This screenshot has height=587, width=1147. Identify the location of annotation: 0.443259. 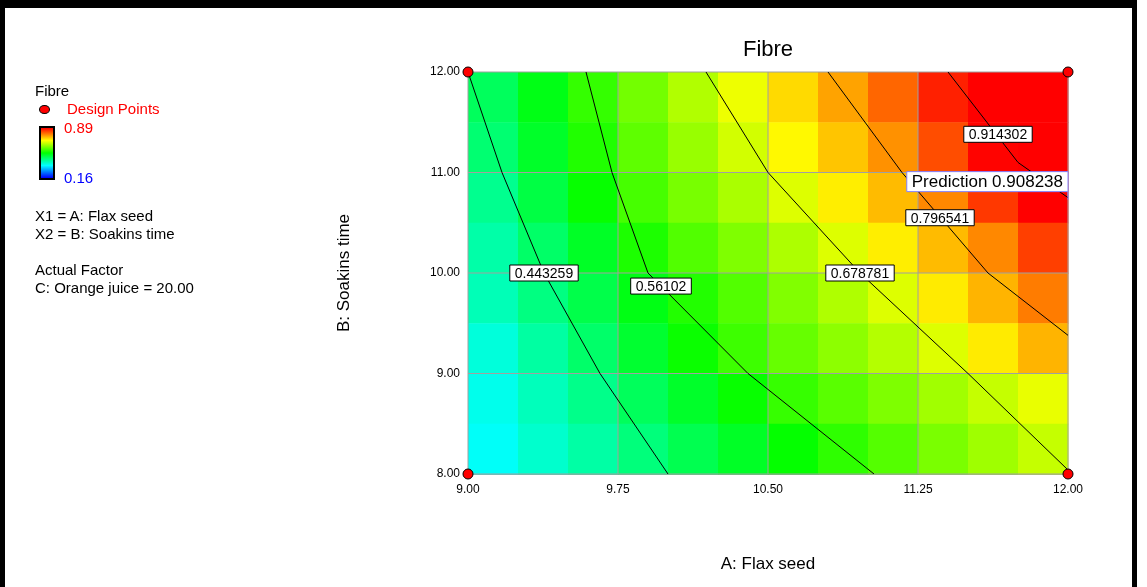
(544, 272).